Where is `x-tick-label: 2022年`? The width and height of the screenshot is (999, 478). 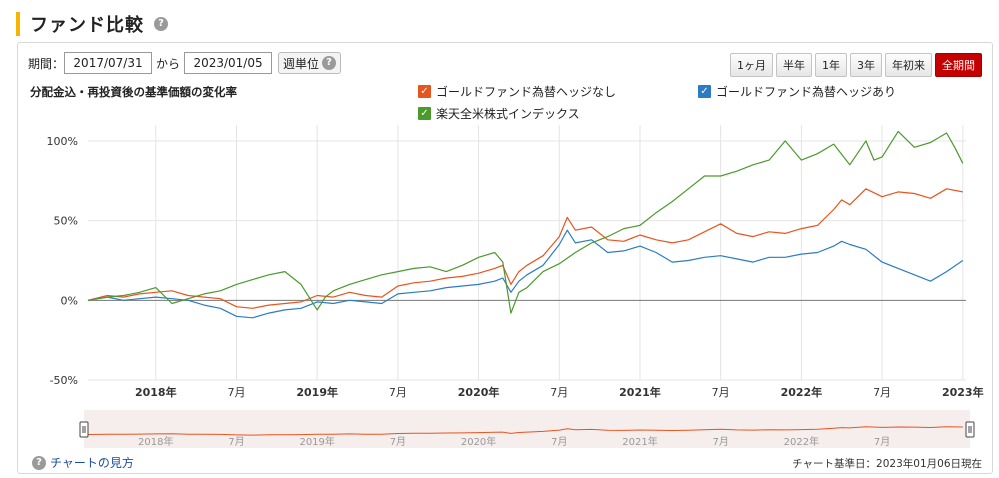
x-tick-label: 2022年 is located at coordinates (802, 392).